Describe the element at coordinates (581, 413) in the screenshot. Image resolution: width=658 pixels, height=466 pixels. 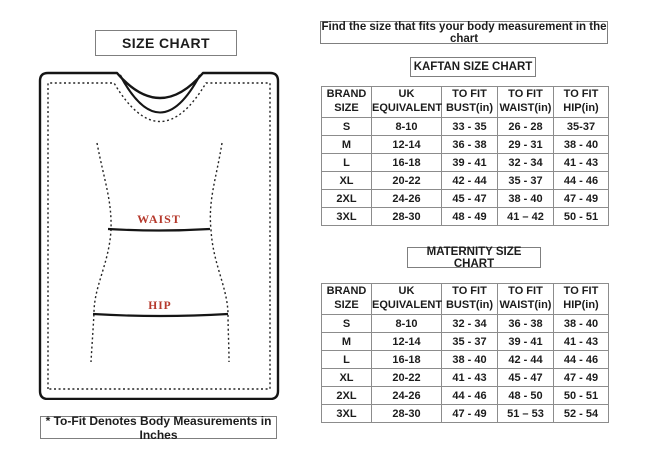
I see `table-cell: 52 - 54` at that location.